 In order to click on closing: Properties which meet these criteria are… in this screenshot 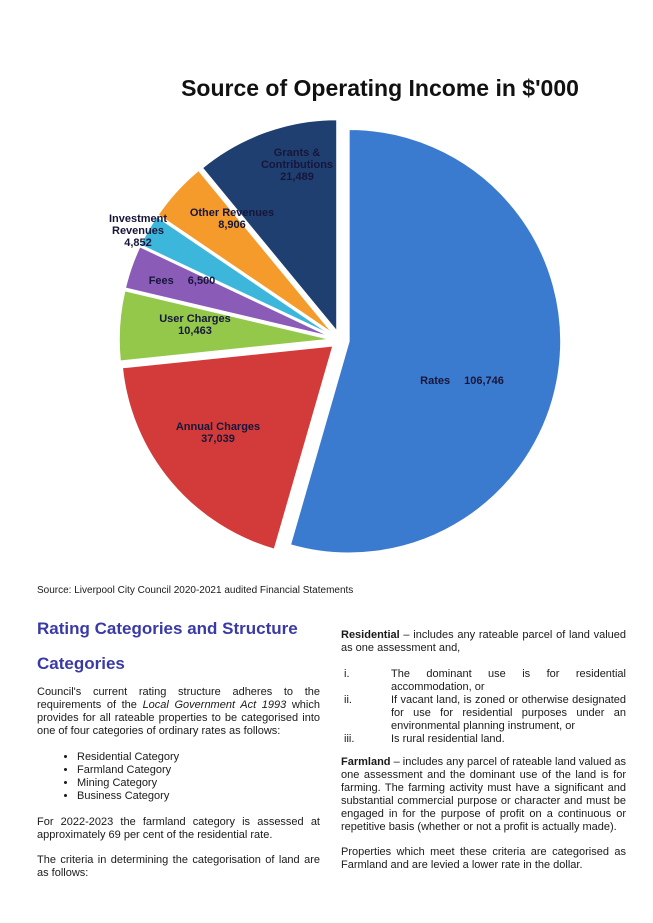, I will do `click(483, 858)`.